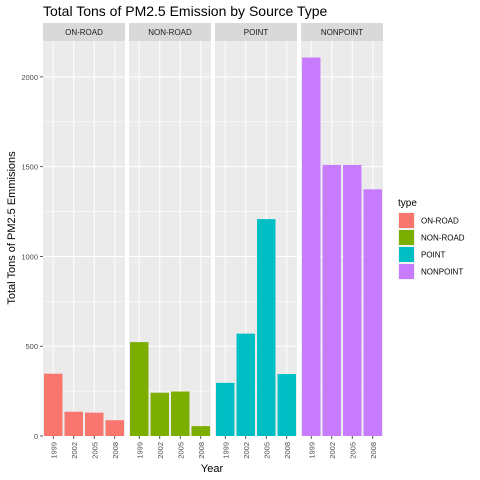 Image resolution: width=480 pixels, height=480 pixels. Describe the element at coordinates (29, 77) in the screenshot. I see `y-tick-label: 2000` at that location.